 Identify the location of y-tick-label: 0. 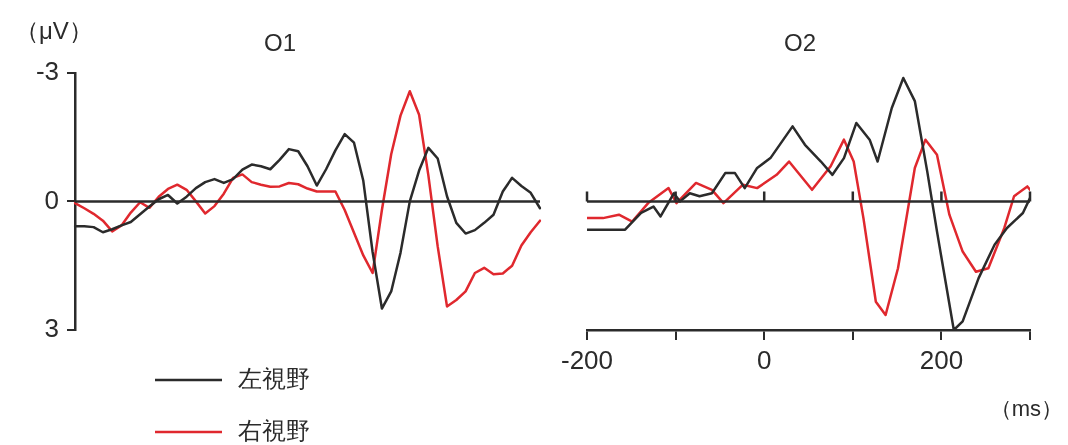
(51, 199).